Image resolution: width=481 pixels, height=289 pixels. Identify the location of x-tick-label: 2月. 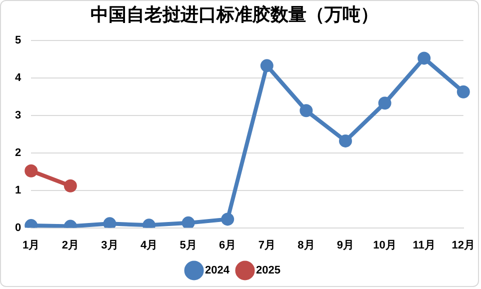
(70, 245).